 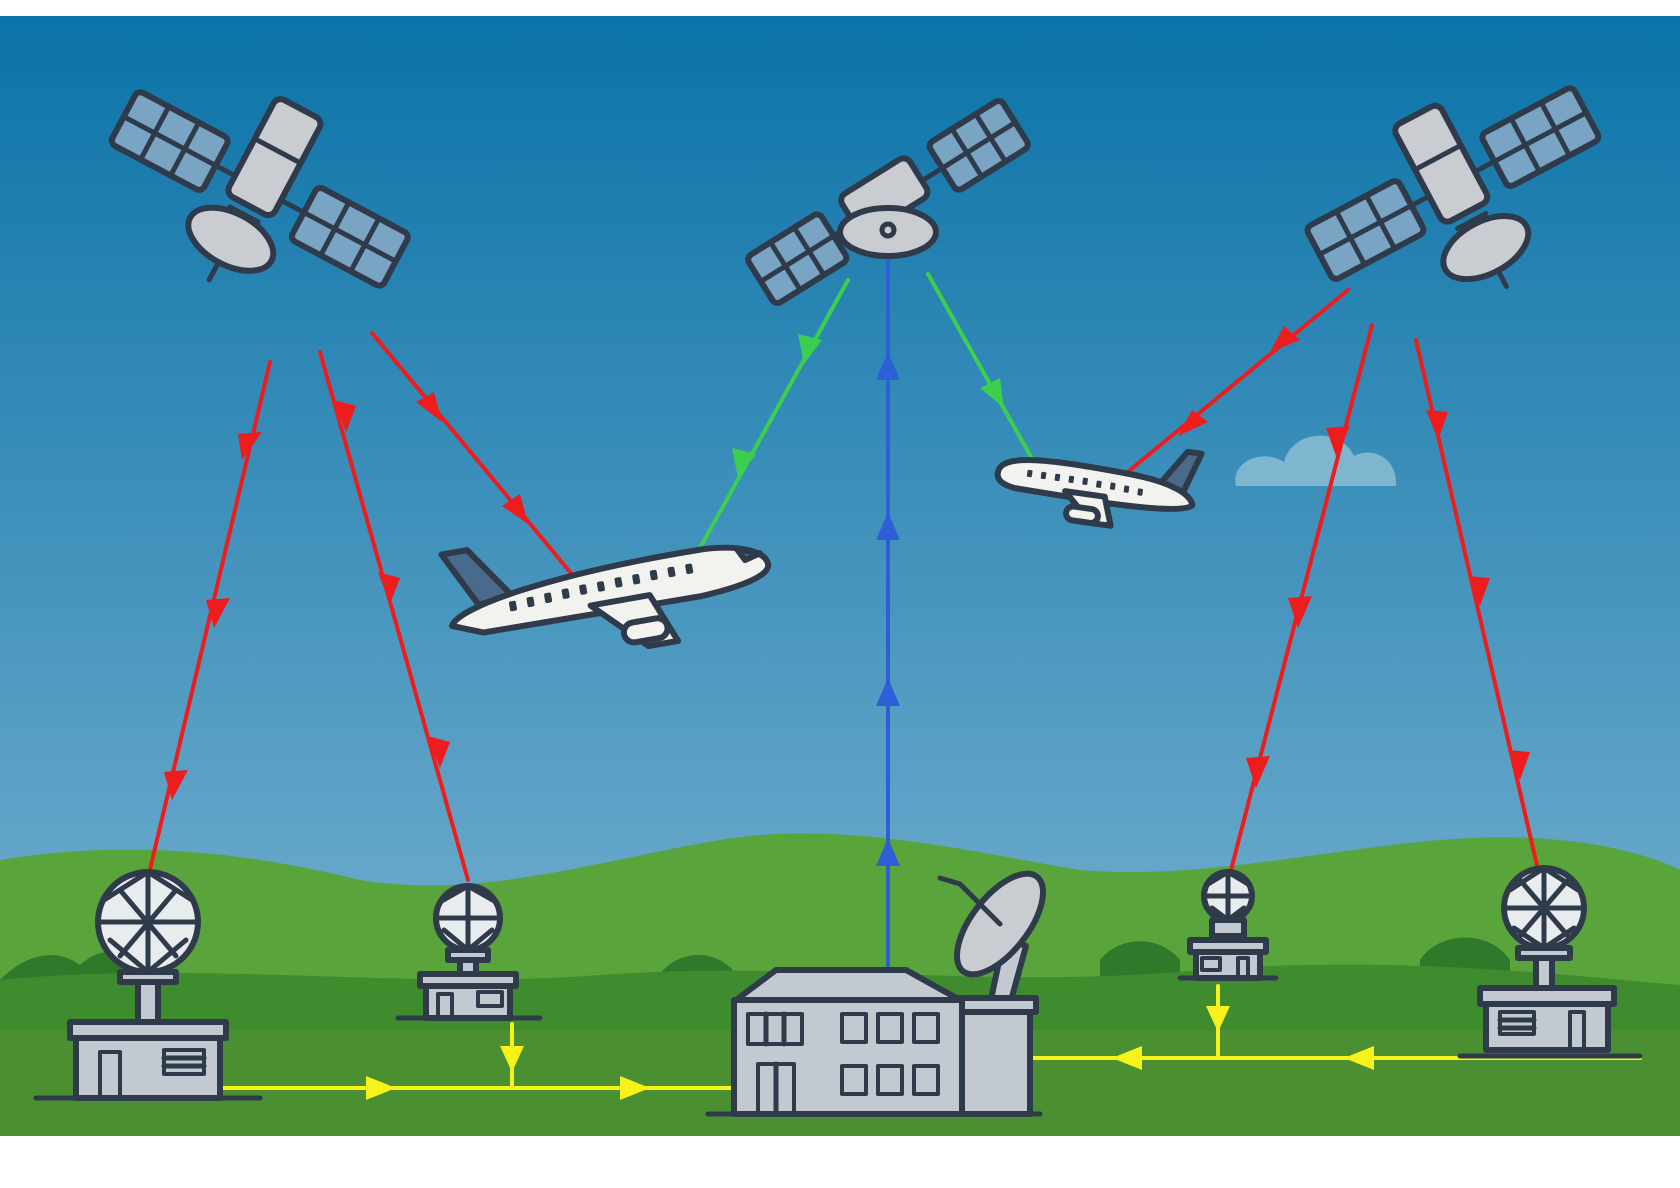 I want to click on uplink-dish-icon, so click(x=992, y=938).